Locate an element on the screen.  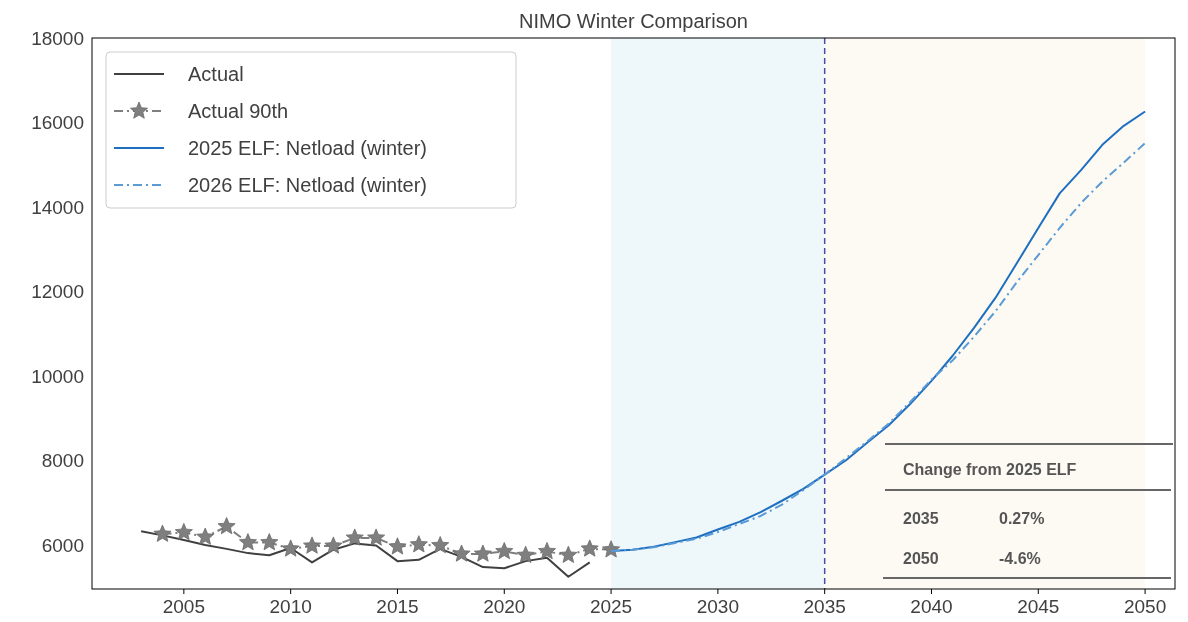
y-tick-label: 14000 is located at coordinates (57, 207).